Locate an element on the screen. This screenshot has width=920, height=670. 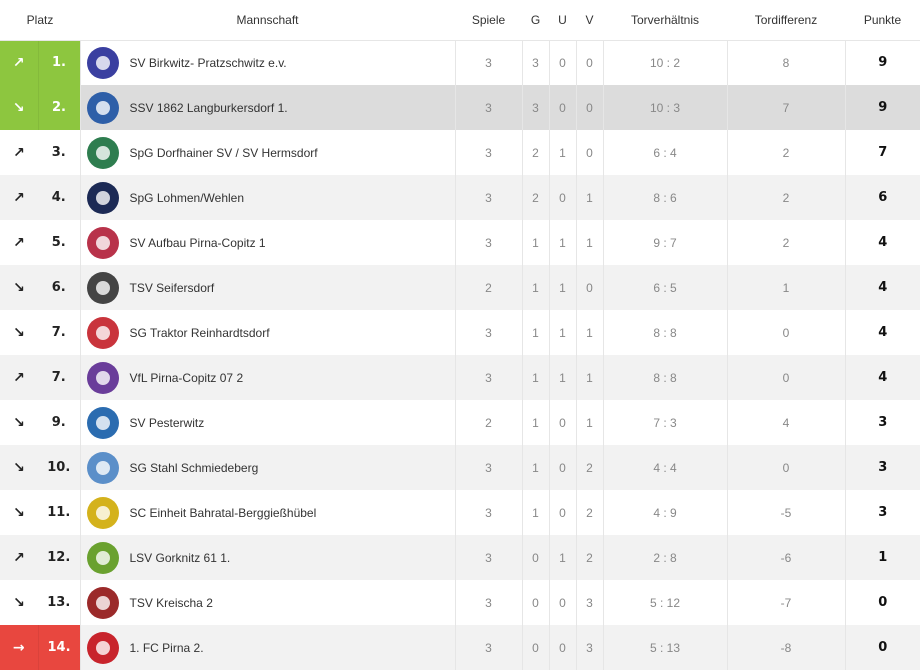
header-tordifferenz: Tordifferenz is located at coordinates (786, 20).